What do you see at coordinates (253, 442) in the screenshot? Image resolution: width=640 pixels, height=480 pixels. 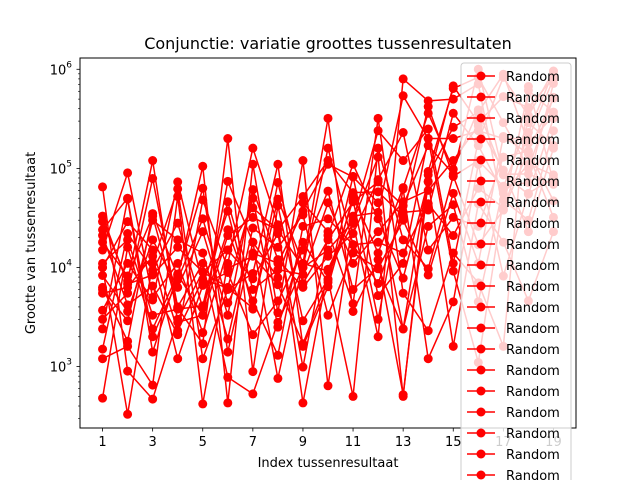 I see `x-tick-label: 7` at bounding box center [253, 442].